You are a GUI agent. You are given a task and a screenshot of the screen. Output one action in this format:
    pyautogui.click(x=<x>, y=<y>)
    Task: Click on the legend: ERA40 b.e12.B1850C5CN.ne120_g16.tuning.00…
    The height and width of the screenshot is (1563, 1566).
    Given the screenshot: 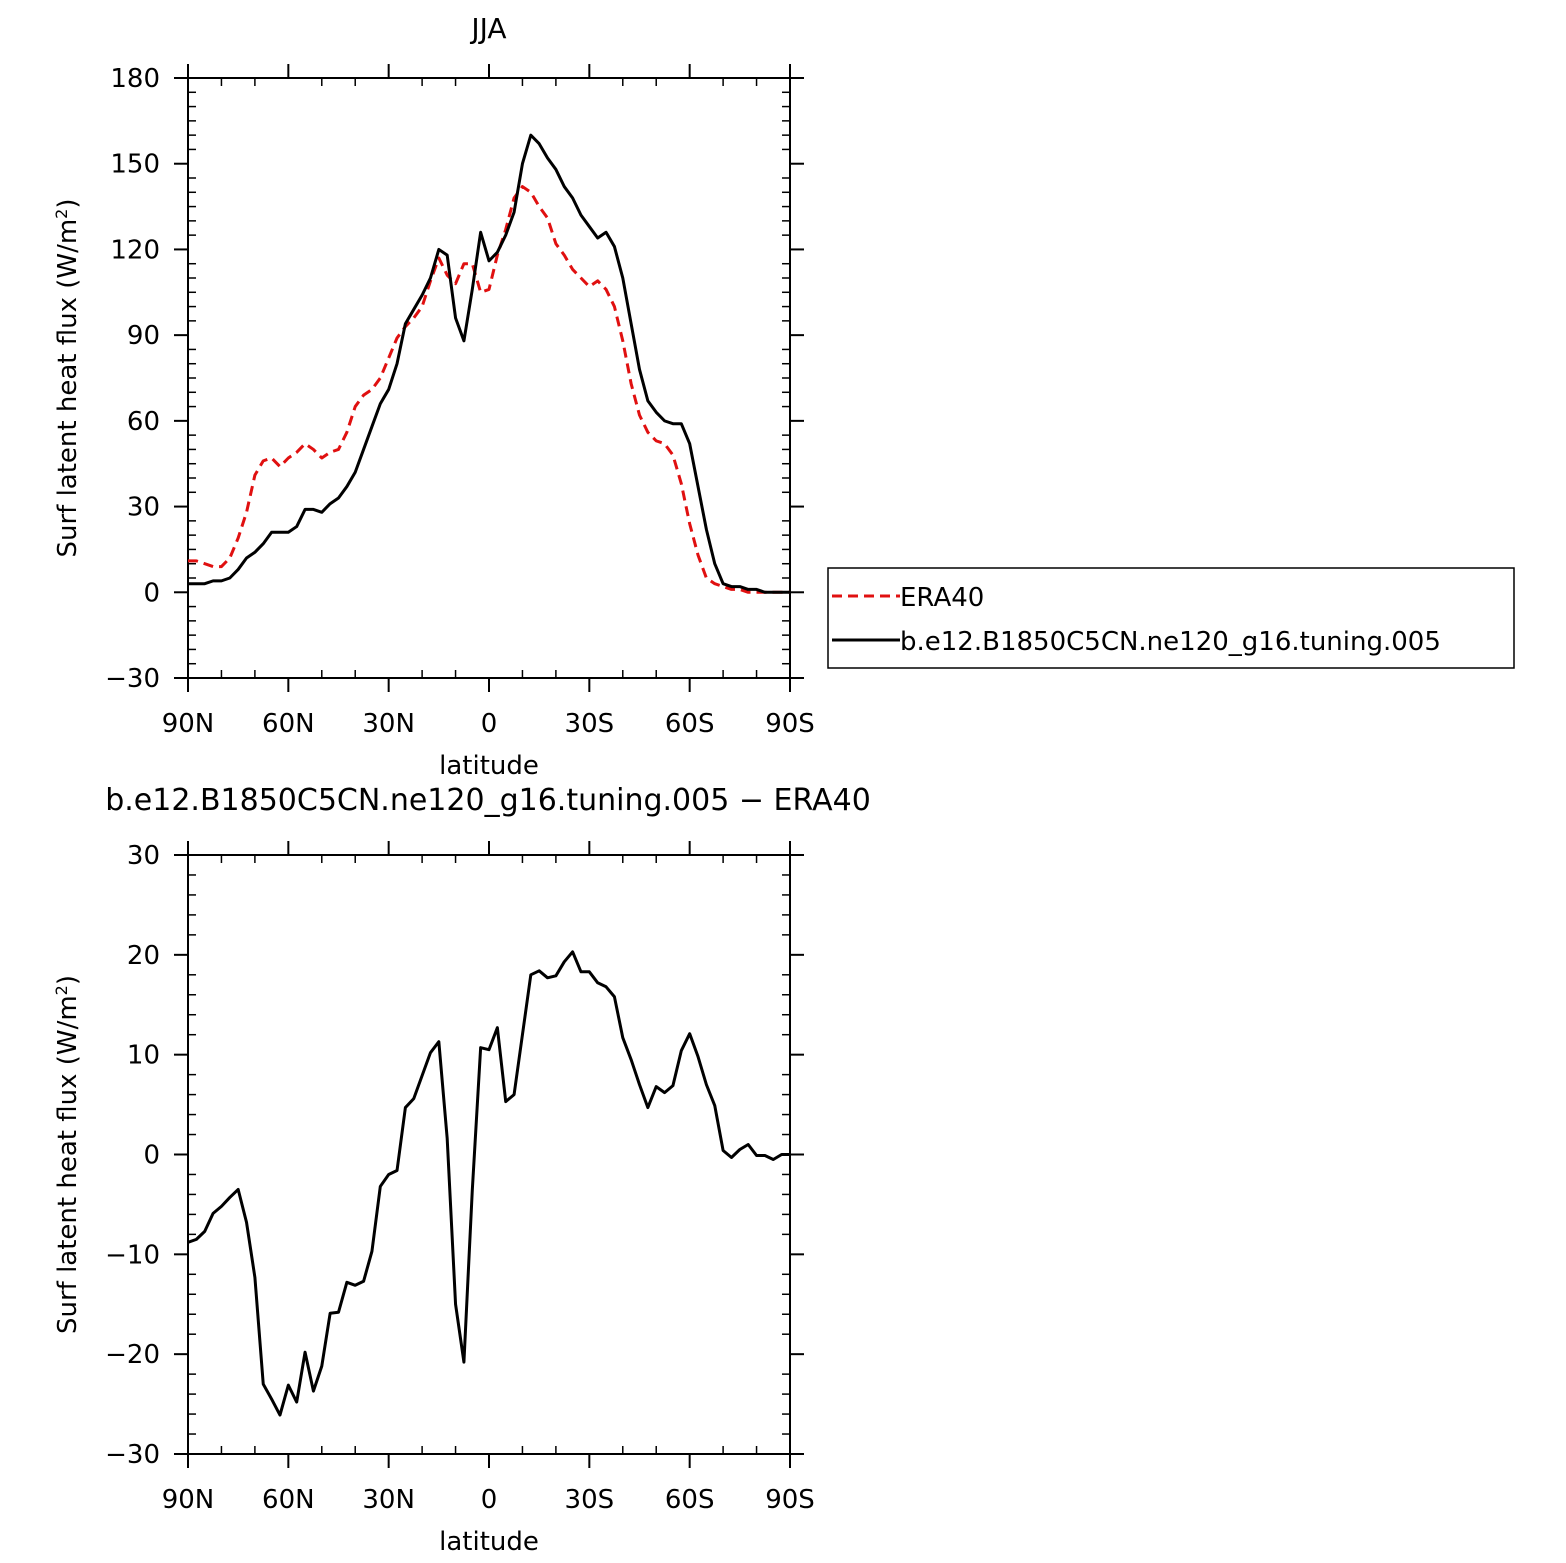 What is the action you would take?
    pyautogui.click(x=1171, y=618)
    